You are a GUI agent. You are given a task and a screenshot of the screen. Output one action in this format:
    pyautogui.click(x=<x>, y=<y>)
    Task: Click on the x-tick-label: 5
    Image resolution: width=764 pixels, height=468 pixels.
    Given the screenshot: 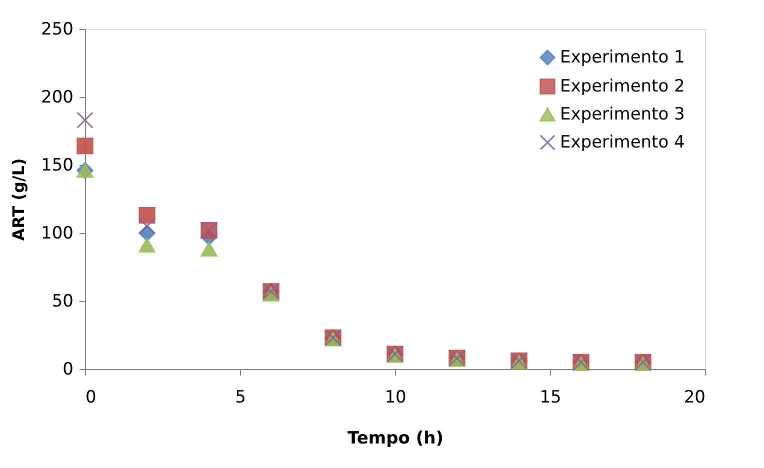 What is the action you would take?
    pyautogui.click(x=240, y=398)
    